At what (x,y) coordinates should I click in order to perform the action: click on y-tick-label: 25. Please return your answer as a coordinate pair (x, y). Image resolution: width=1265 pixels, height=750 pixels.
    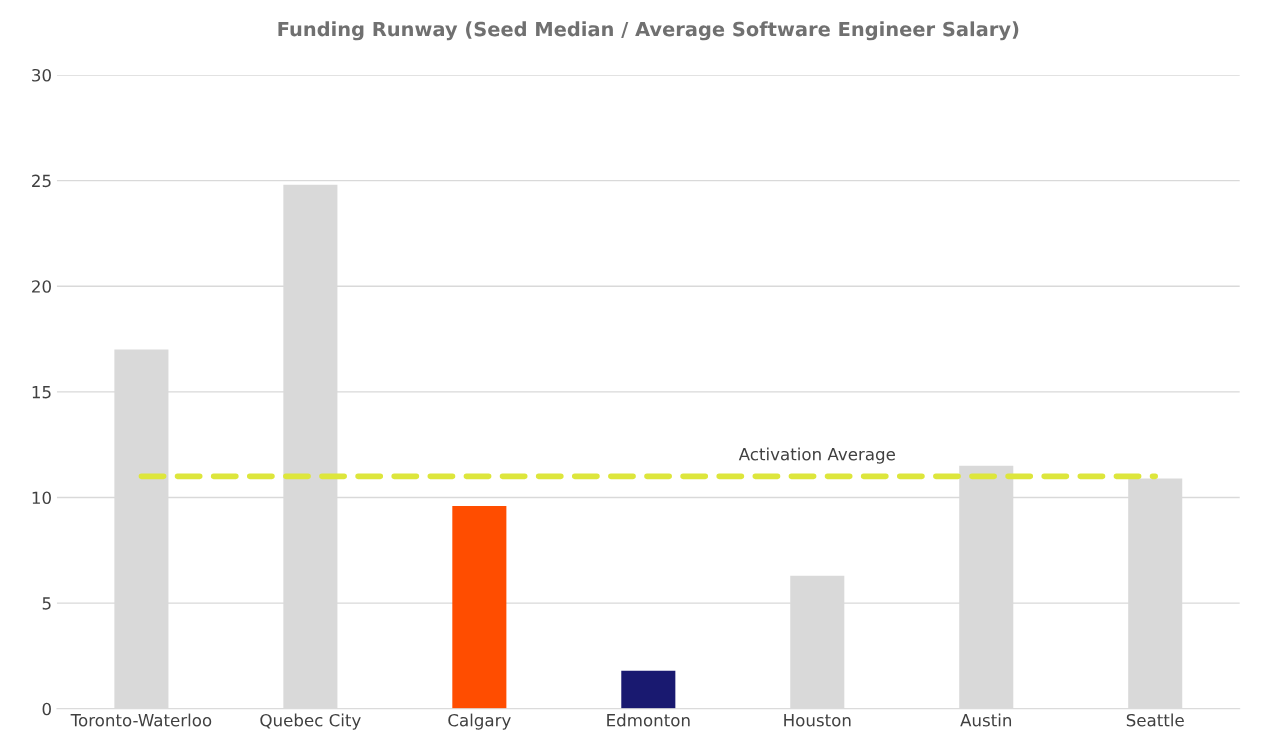
    Looking at the image, I should click on (41, 181).